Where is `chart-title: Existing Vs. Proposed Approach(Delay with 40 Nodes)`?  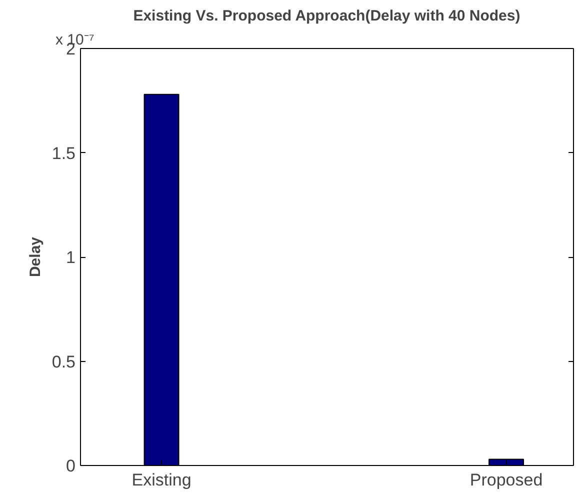
chart-title: Existing Vs. Proposed Approach(Delay with 40 Nodes) is located at coordinates (326, 16).